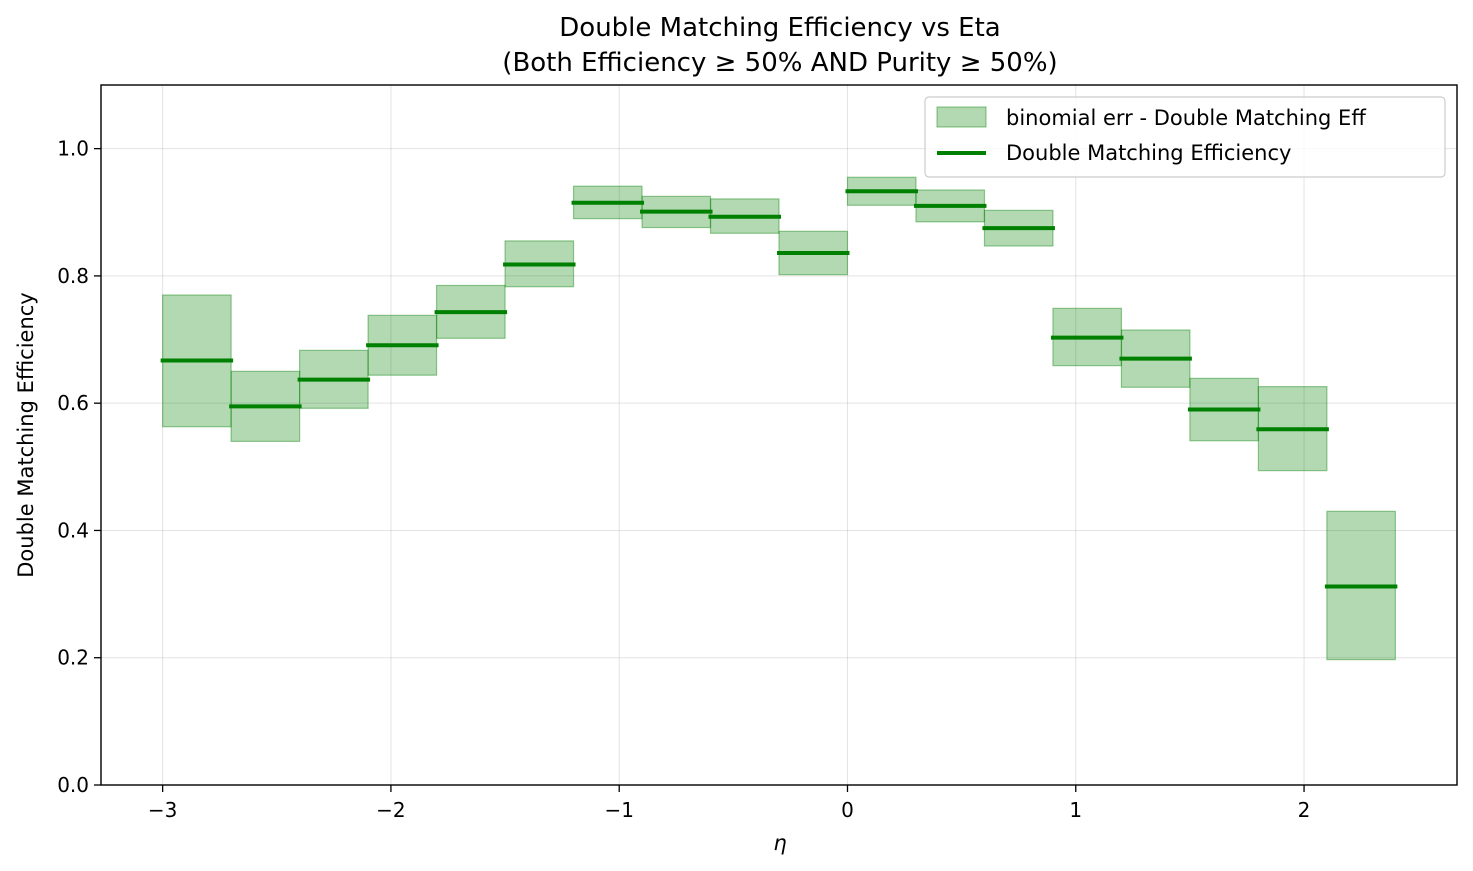  Describe the element at coordinates (26, 434) in the screenshot. I see `y-axis-label: Double Matching Efficiency` at that location.